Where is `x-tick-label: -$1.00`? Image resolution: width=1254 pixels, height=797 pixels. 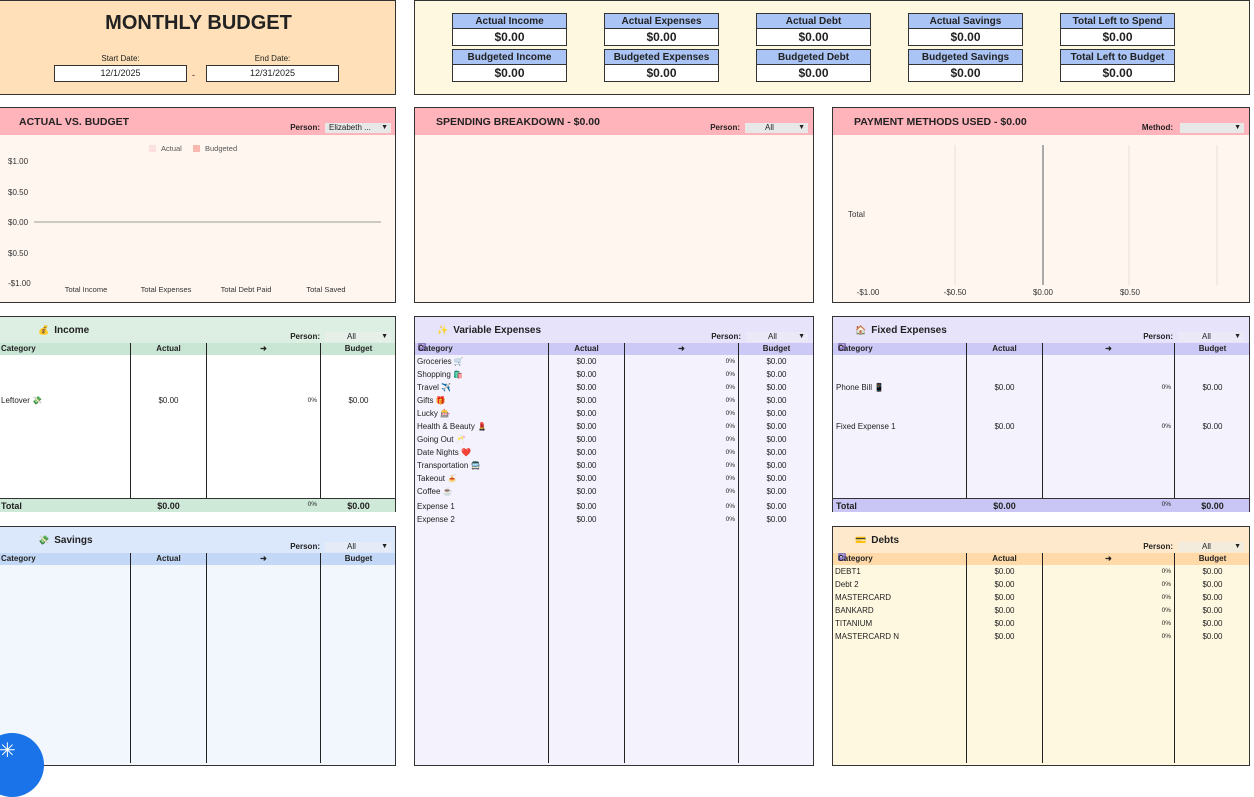
x-tick-label: -$1.00 is located at coordinates (868, 292).